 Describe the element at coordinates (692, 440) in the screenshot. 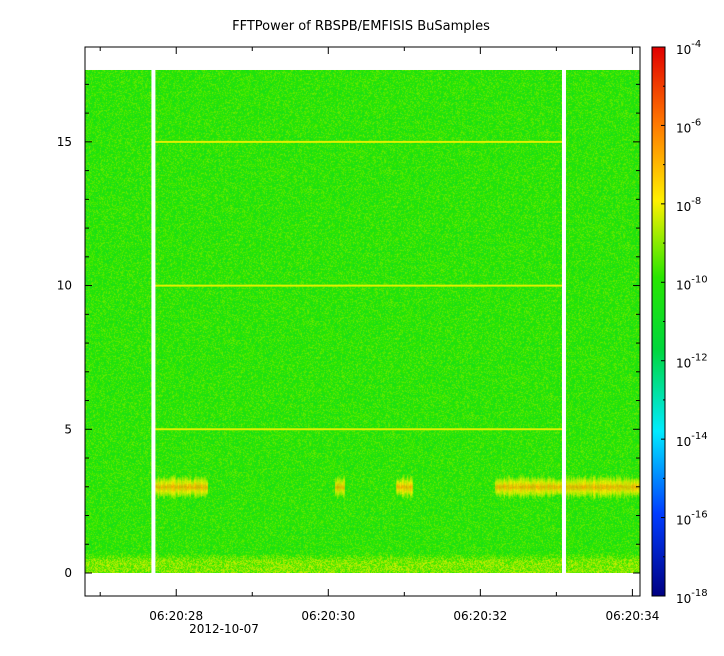

I see `colorbar-tick-label: 10⁻¹⁴` at that location.